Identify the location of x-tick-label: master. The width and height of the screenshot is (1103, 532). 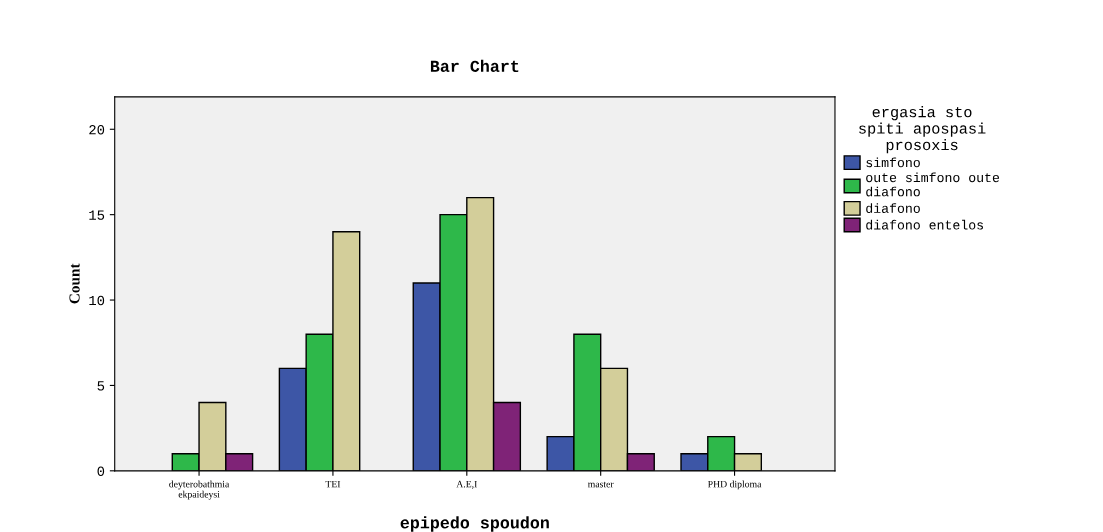
(600, 484).